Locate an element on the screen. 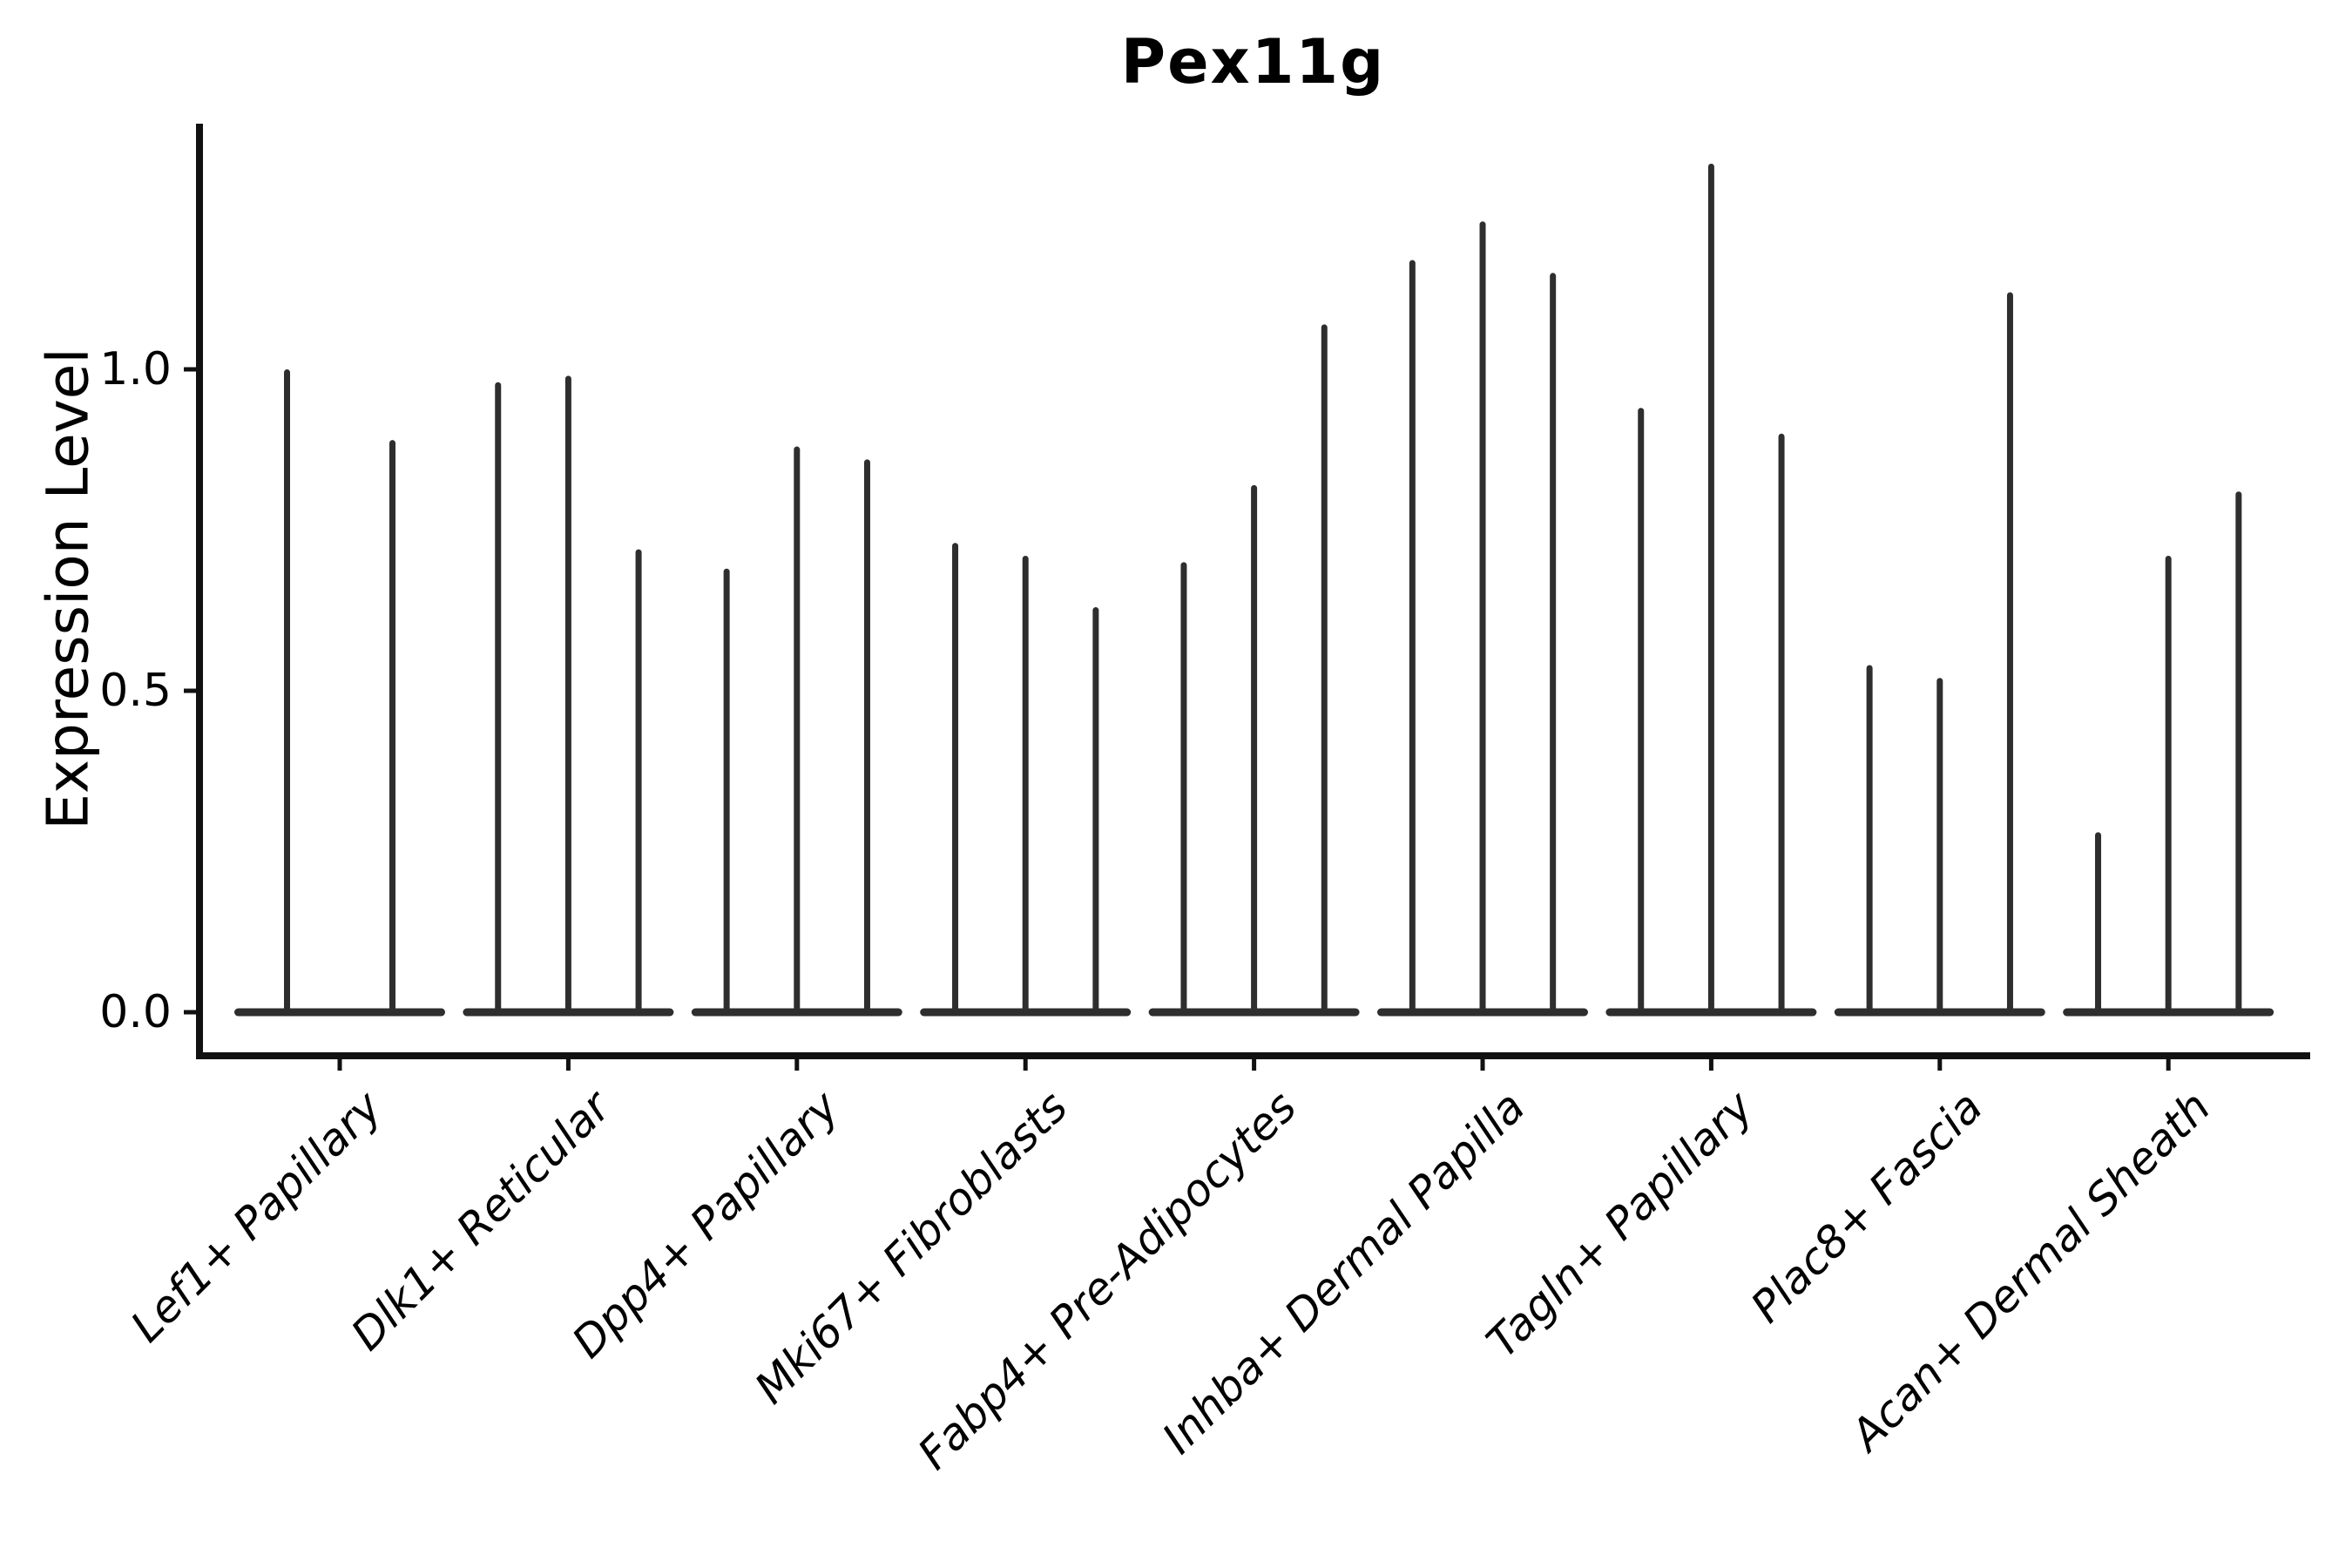  x-axis-spine is located at coordinates (1253, 1055).